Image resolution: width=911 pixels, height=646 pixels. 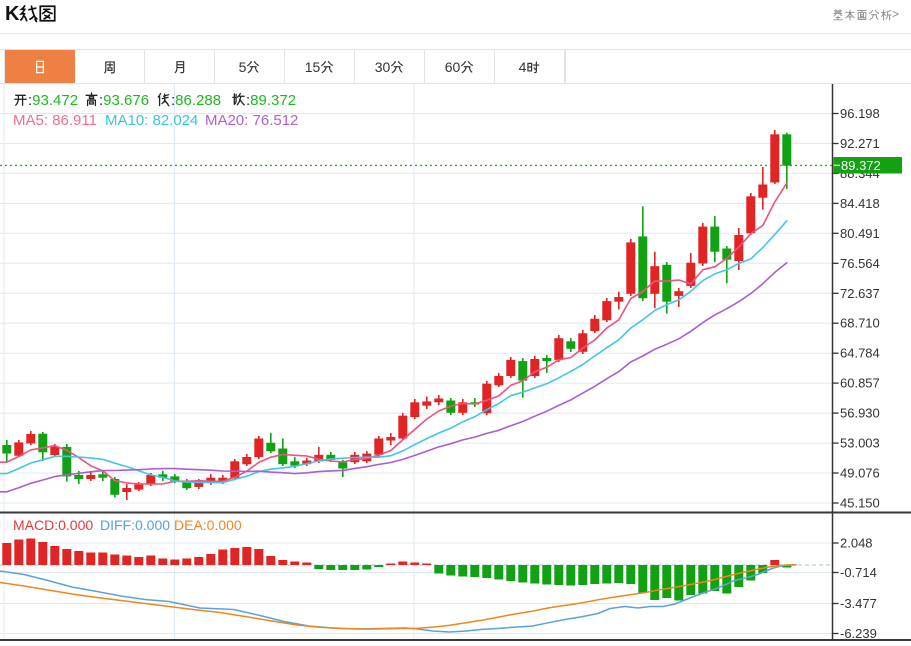 What do you see at coordinates (860, 473) in the screenshot?
I see `svg-text: 49.076` at bounding box center [860, 473].